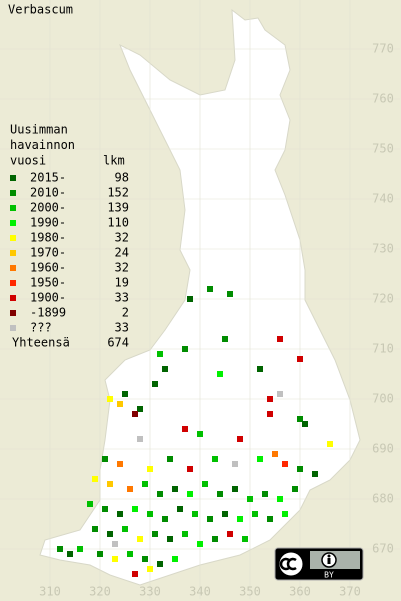  Describe the element at coordinates (122, 253) in the screenshot. I see `legend-count: 24` at that location.